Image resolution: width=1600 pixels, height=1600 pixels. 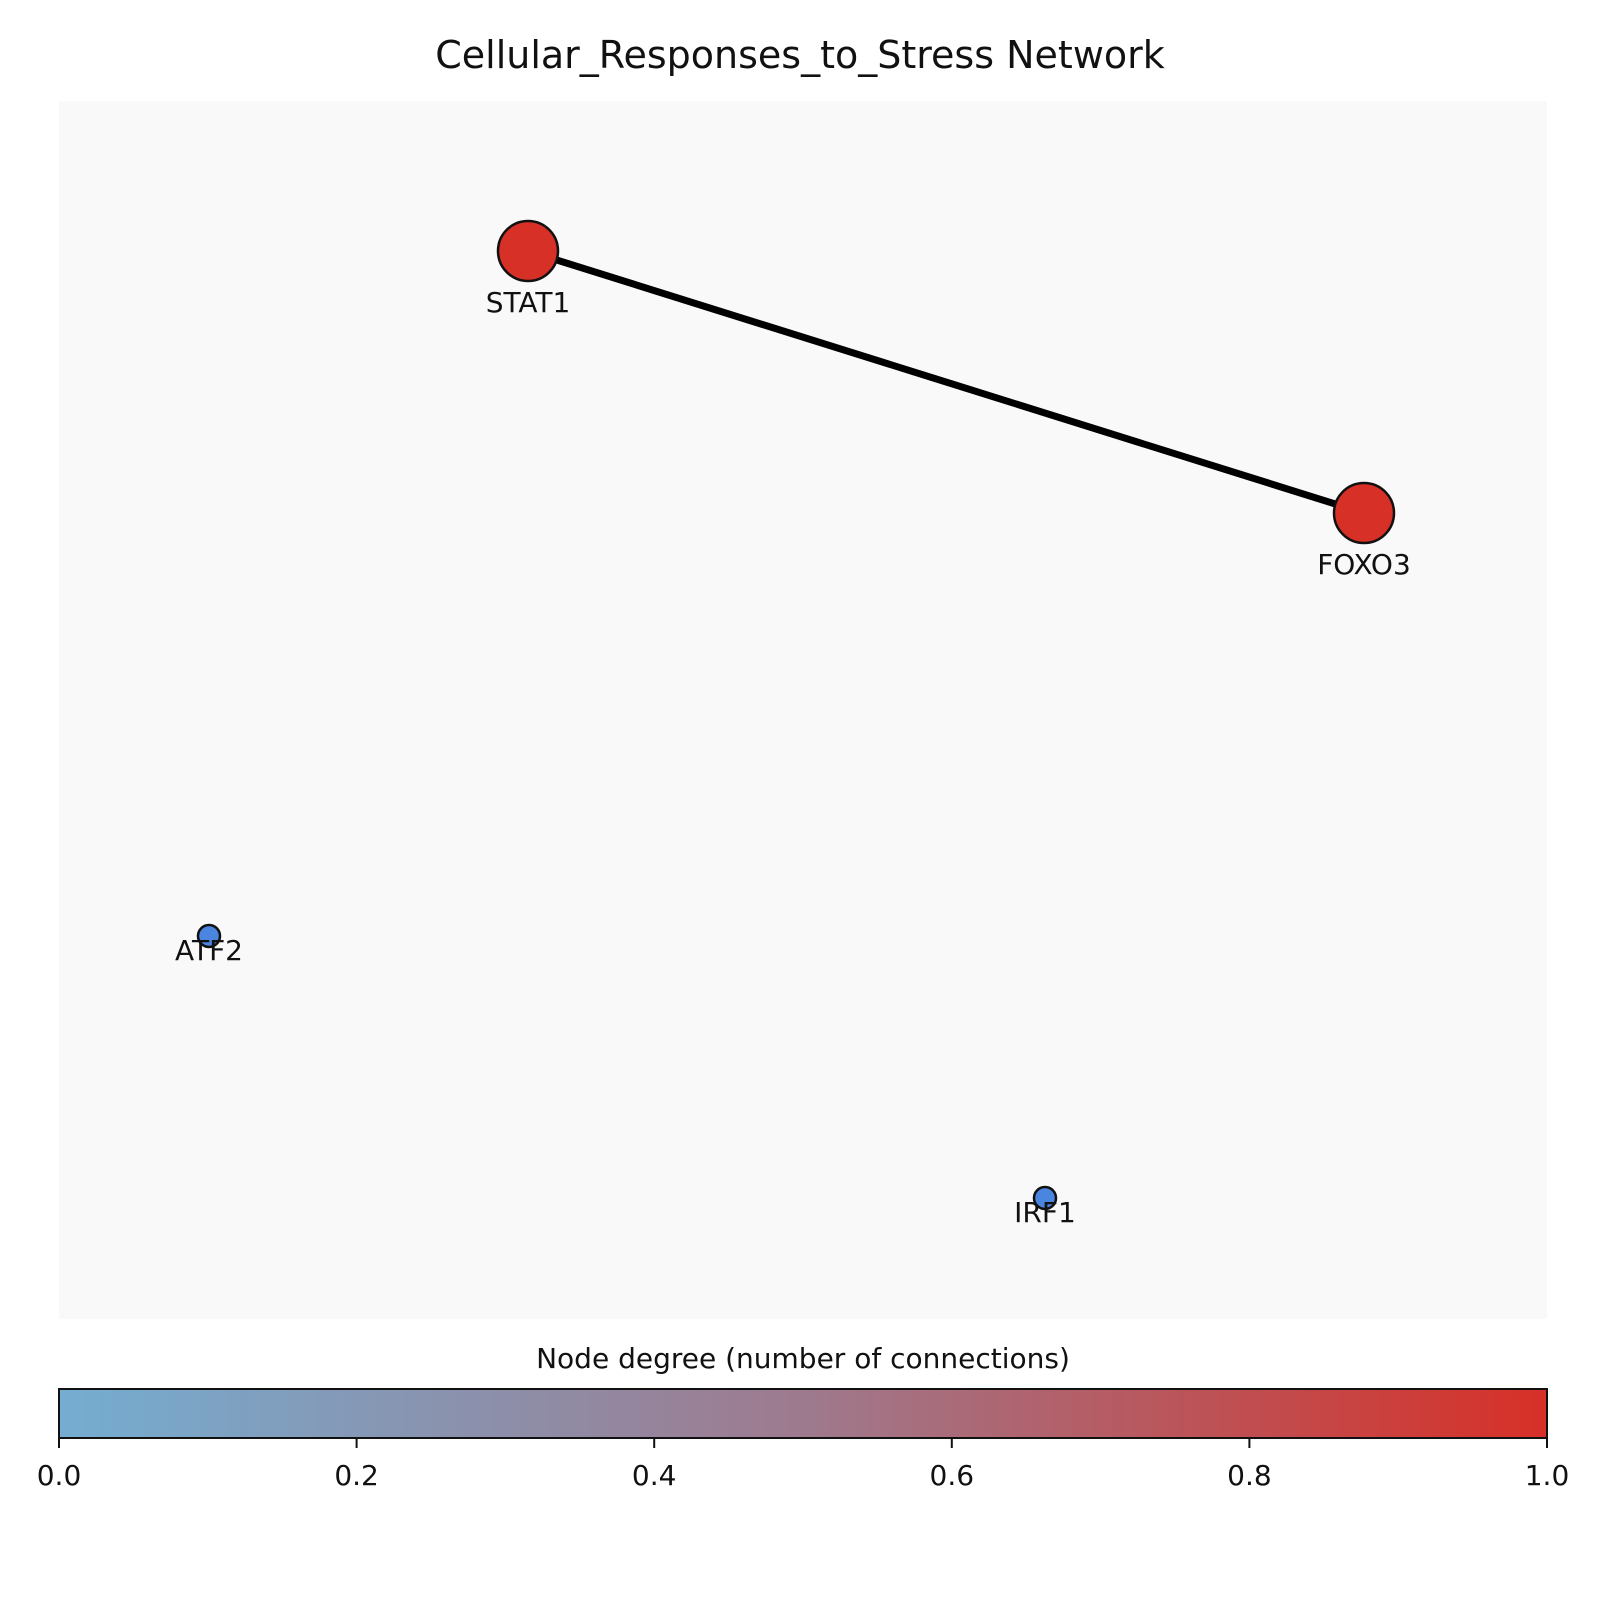 I want to click on node-stat1, so click(x=528, y=251).